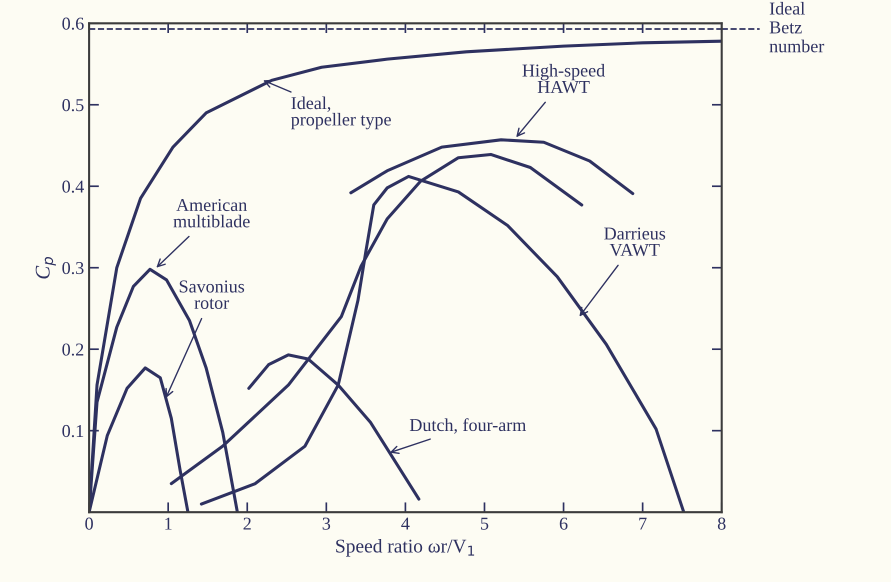 Image resolution: width=891 pixels, height=582 pixels. What do you see at coordinates (73, 105) in the screenshot?
I see `y-tick-label: 0.5` at bounding box center [73, 105].